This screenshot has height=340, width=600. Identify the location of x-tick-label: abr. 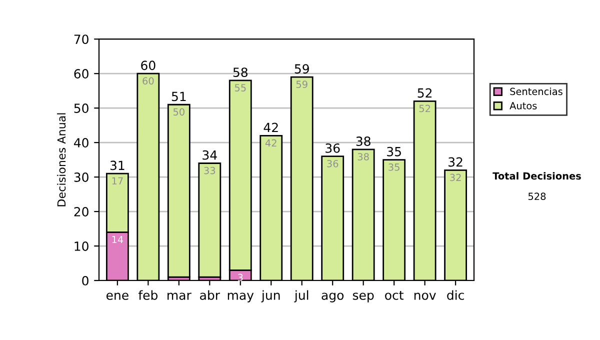
(210, 295).